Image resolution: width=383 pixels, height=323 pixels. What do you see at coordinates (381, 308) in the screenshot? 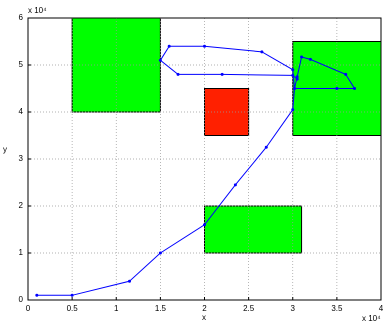
I see `x-tick-label: 4` at bounding box center [381, 308].